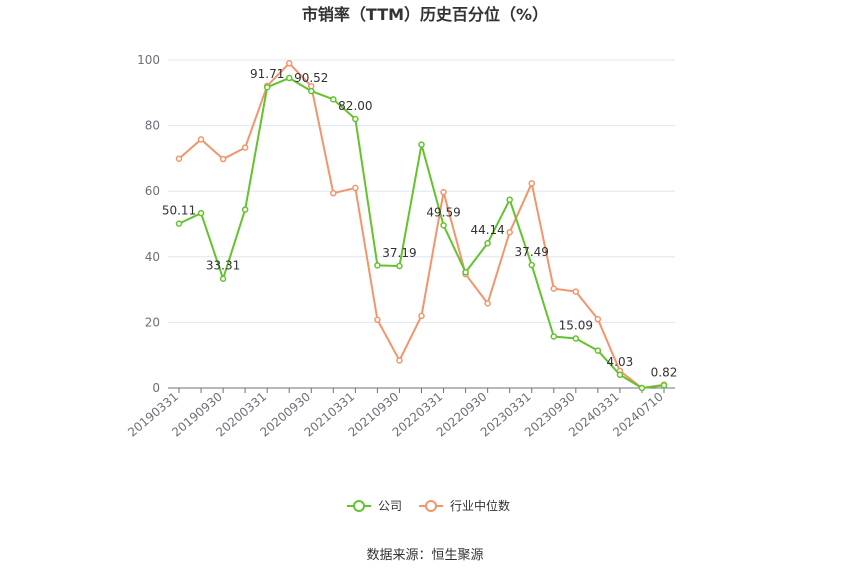  What do you see at coordinates (487, 230) in the screenshot?
I see `data-label: 44.14` at bounding box center [487, 230].